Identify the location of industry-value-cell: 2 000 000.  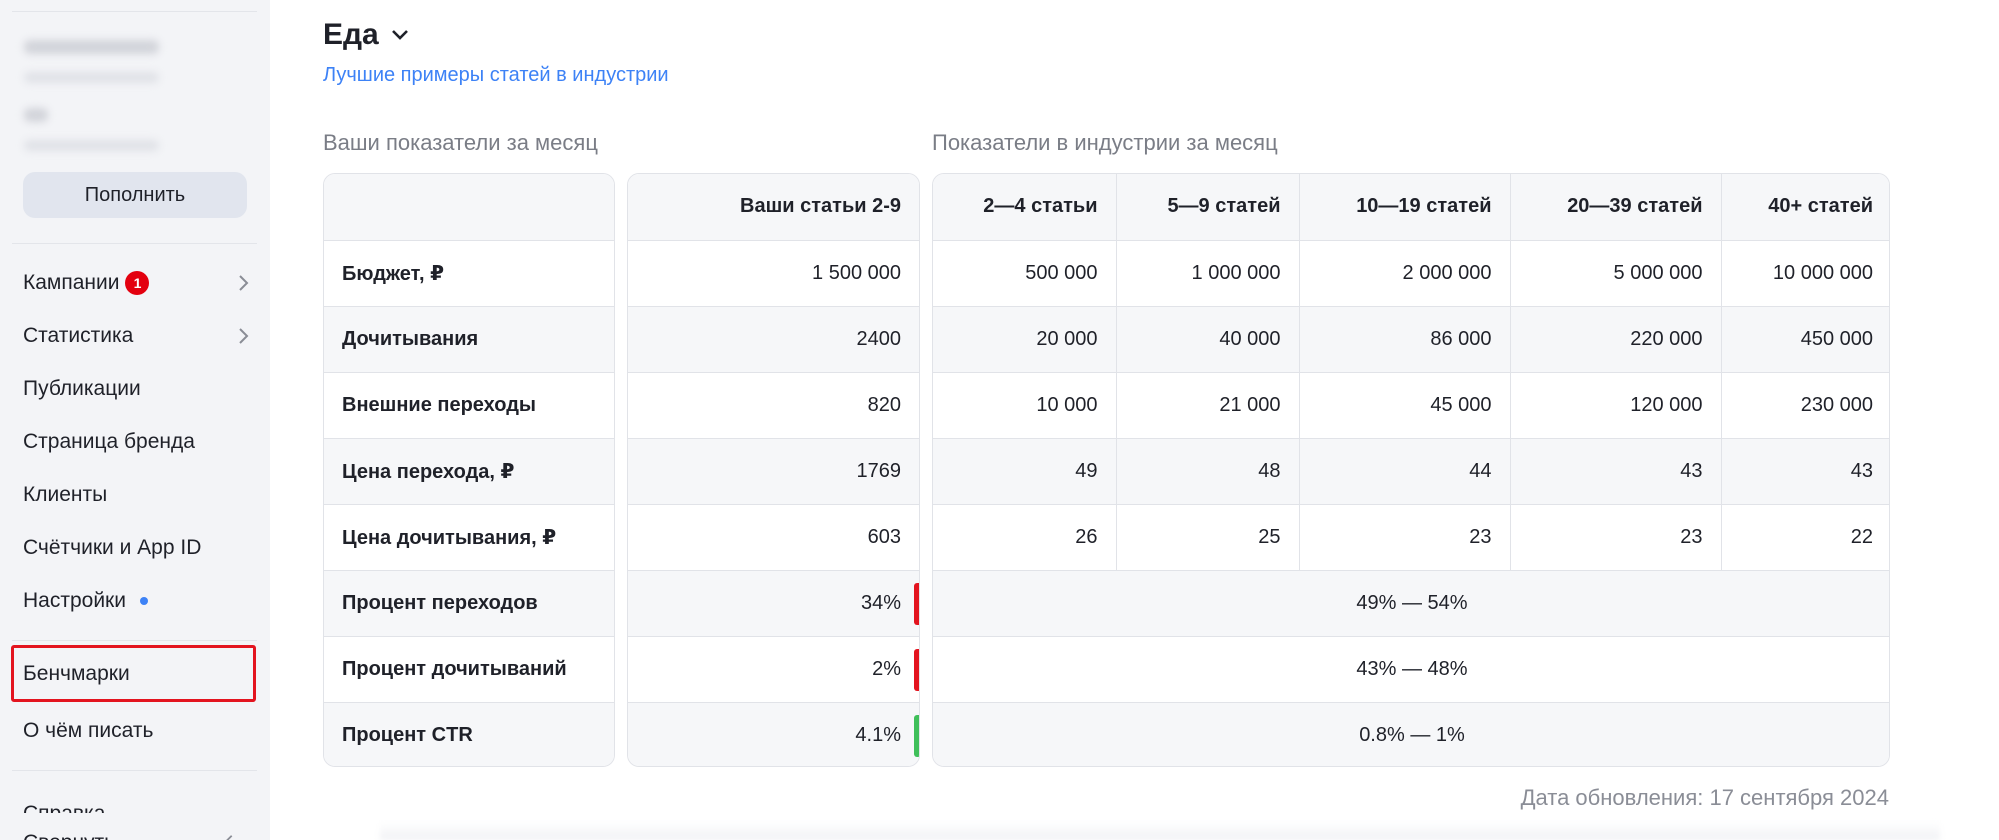
(1405, 273).